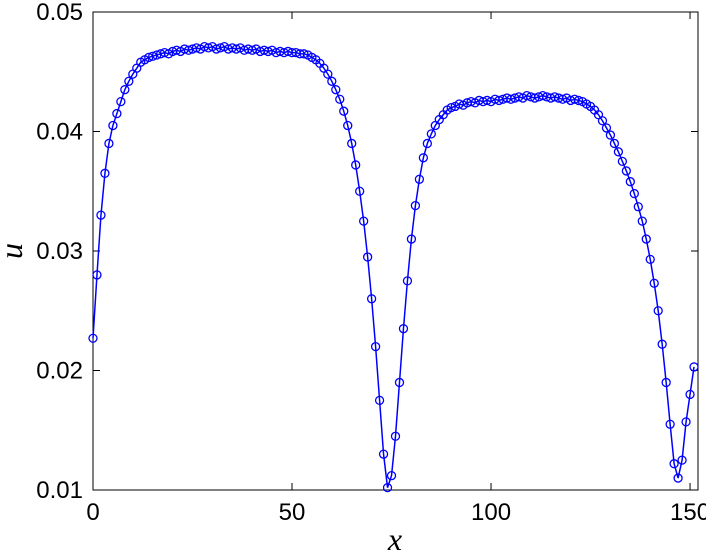 This screenshot has width=706, height=554. Describe the element at coordinates (292, 512) in the screenshot. I see `x-tick-label: 50` at that location.